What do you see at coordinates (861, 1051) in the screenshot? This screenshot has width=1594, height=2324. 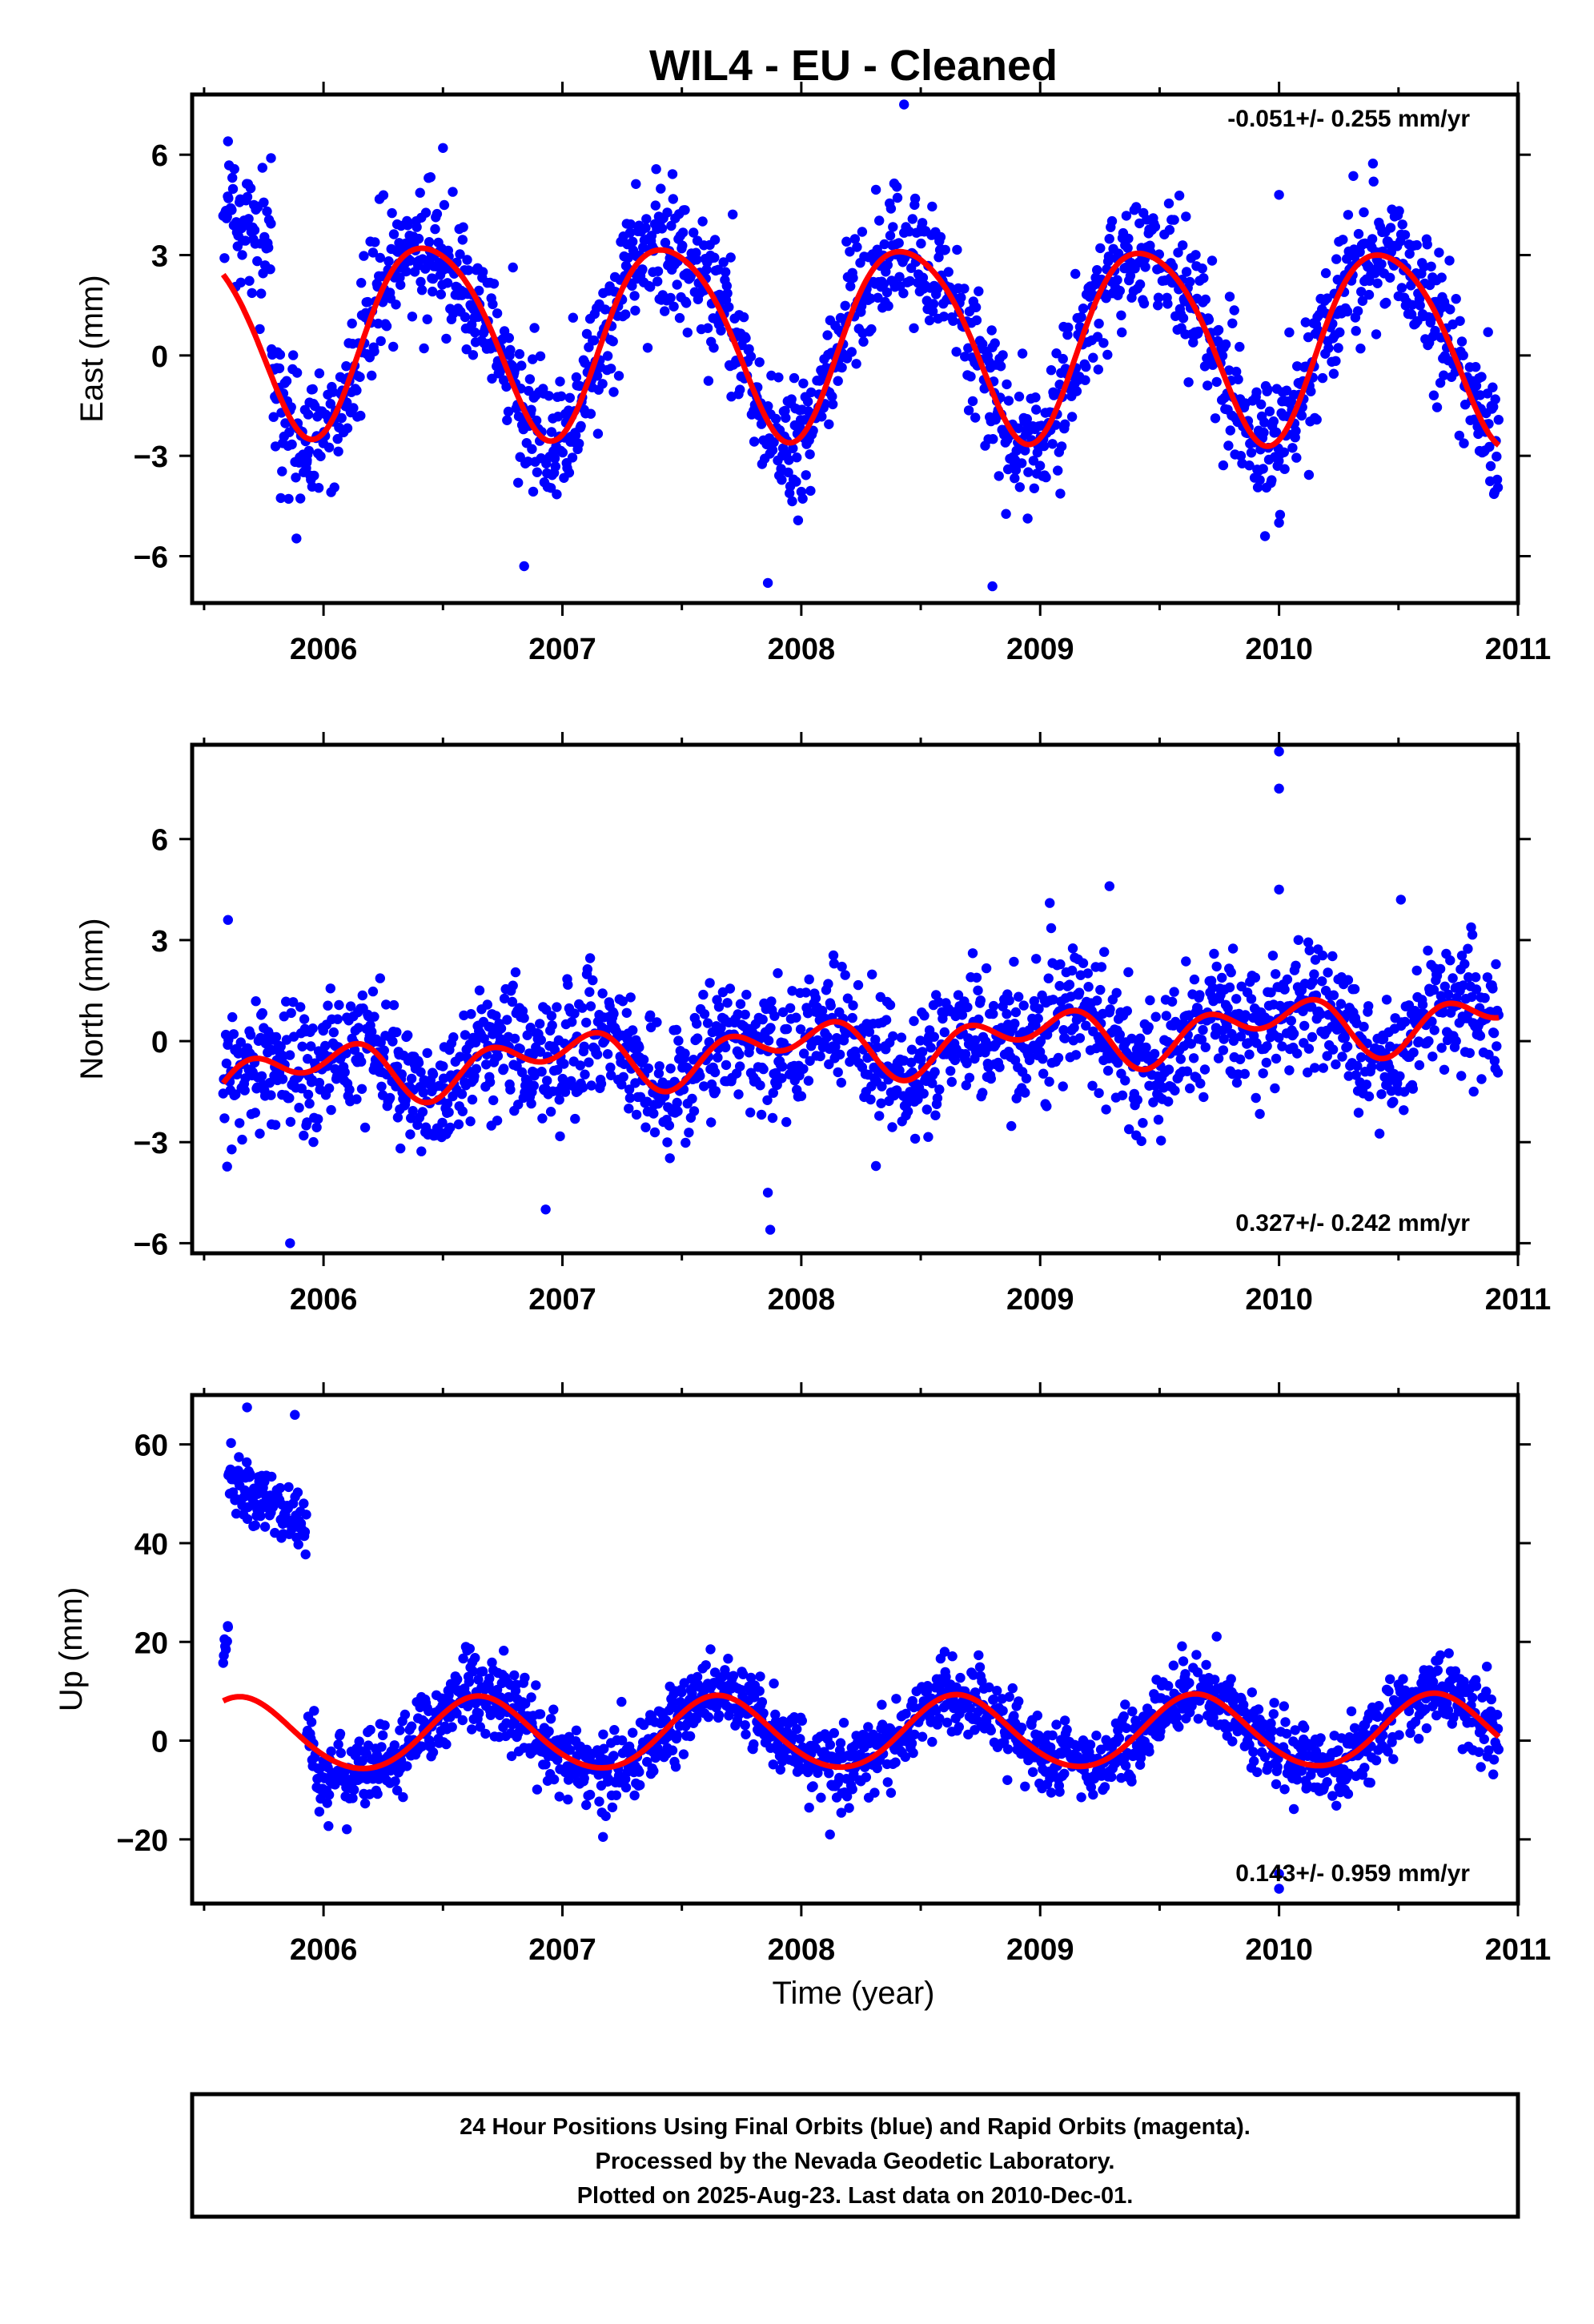 I see `north-fit-line` at bounding box center [861, 1051].